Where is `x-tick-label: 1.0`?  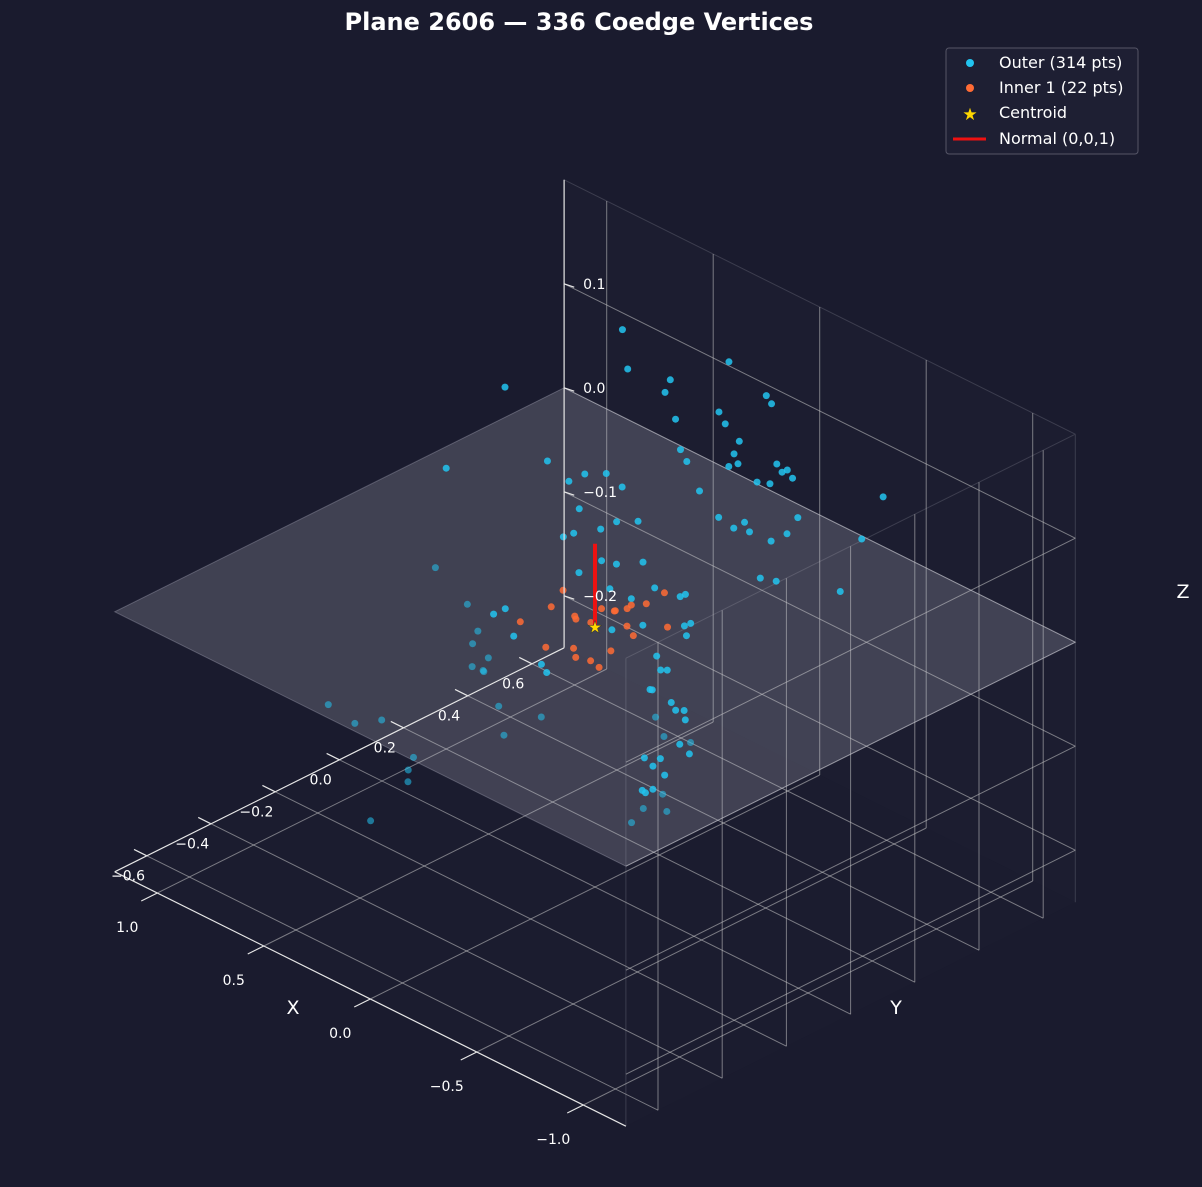 x-tick-label: 1.0 is located at coordinates (127, 928).